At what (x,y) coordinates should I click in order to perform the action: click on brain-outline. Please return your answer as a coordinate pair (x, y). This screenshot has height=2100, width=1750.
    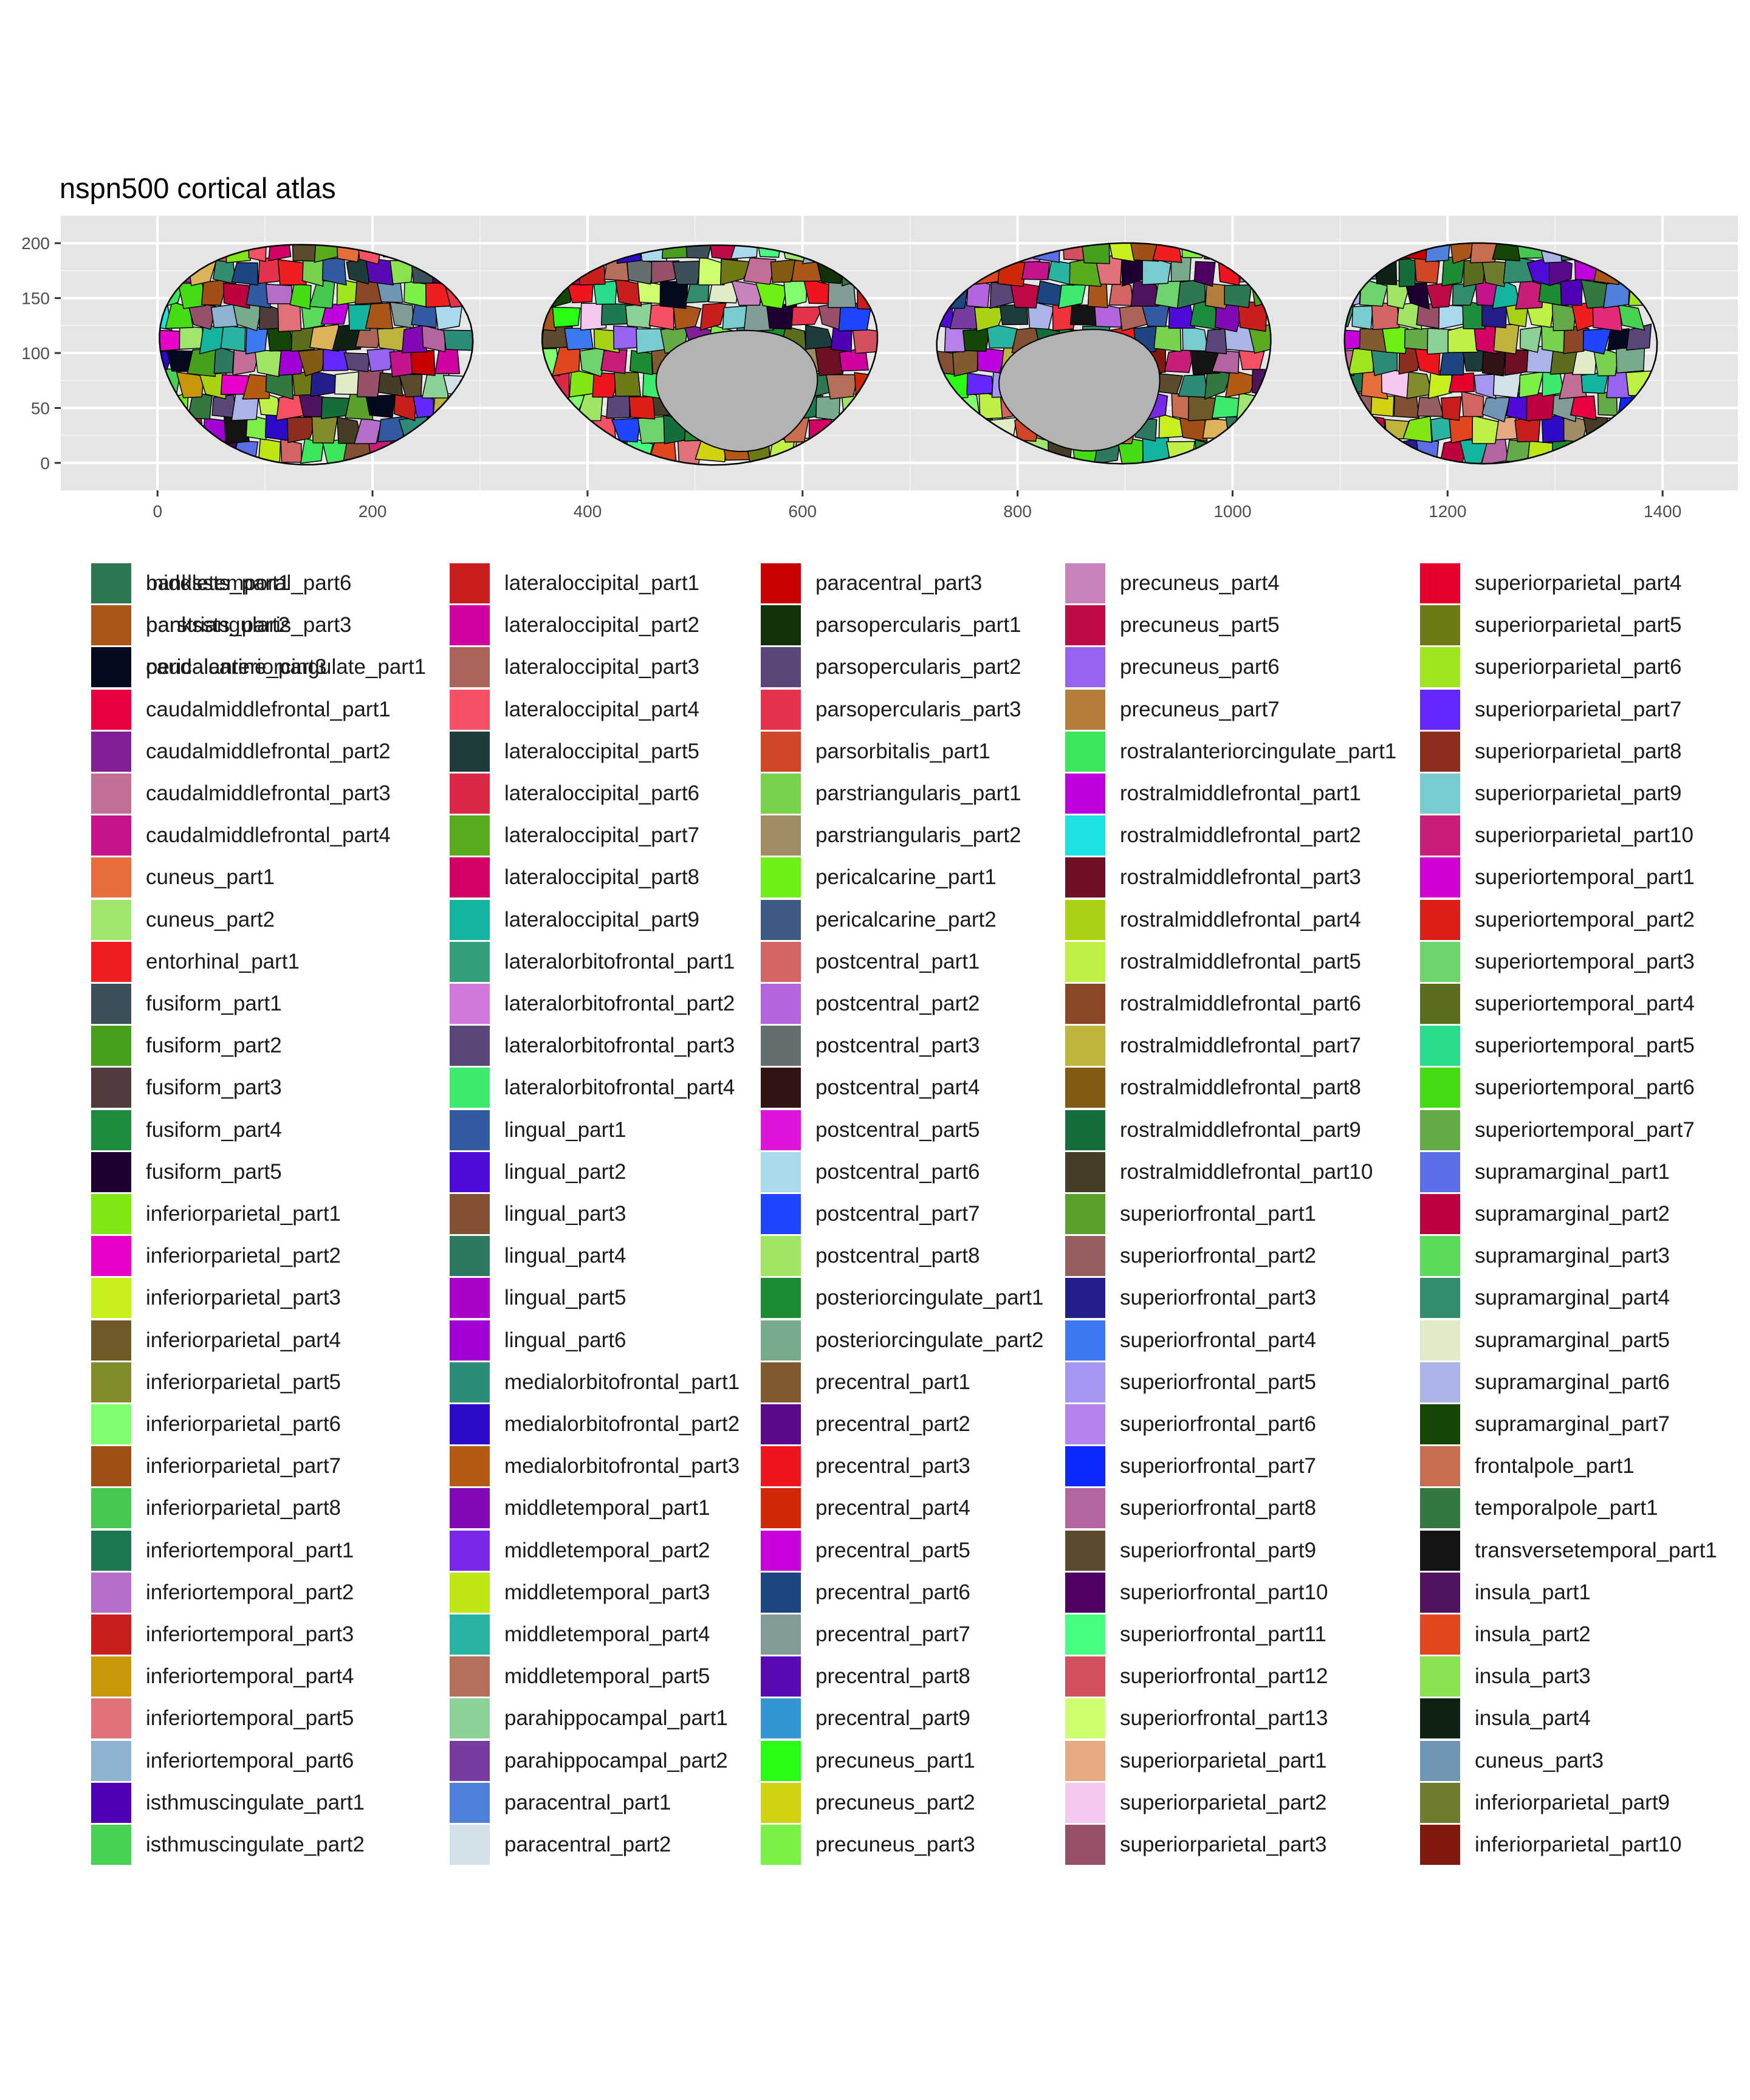
    Looking at the image, I should click on (316, 354).